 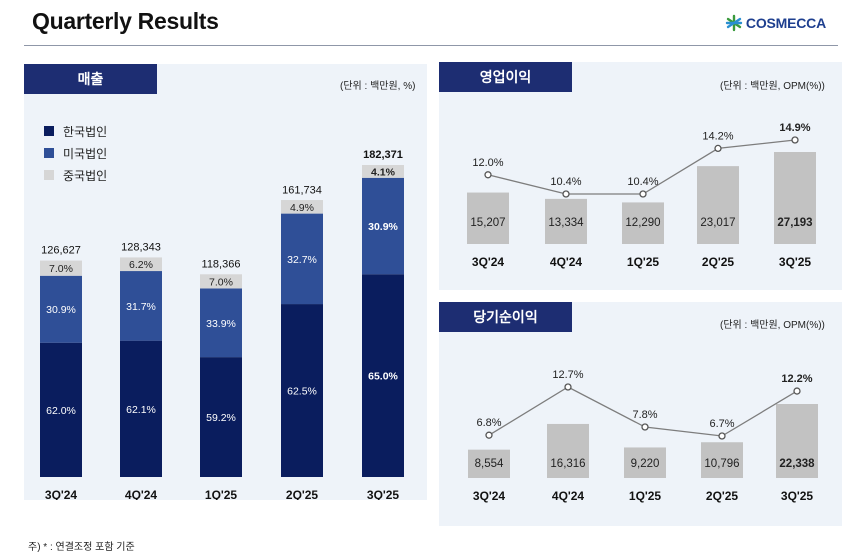 What do you see at coordinates (721, 464) in the screenshot?
I see `bar-value-label: 10,796` at bounding box center [721, 464].